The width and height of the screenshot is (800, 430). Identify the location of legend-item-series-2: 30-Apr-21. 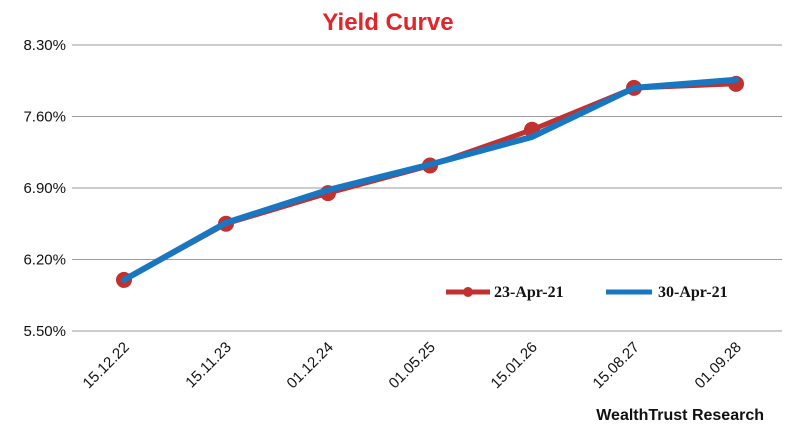
(667, 292).